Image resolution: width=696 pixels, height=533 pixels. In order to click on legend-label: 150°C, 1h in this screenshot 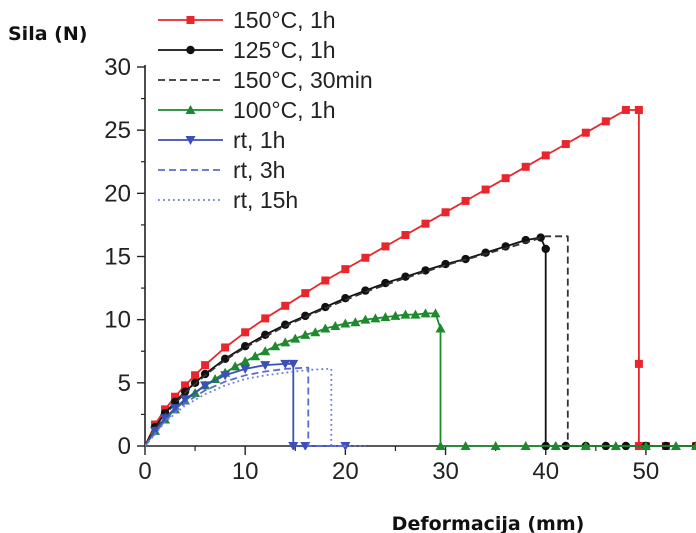, I will do `click(284, 20)`.